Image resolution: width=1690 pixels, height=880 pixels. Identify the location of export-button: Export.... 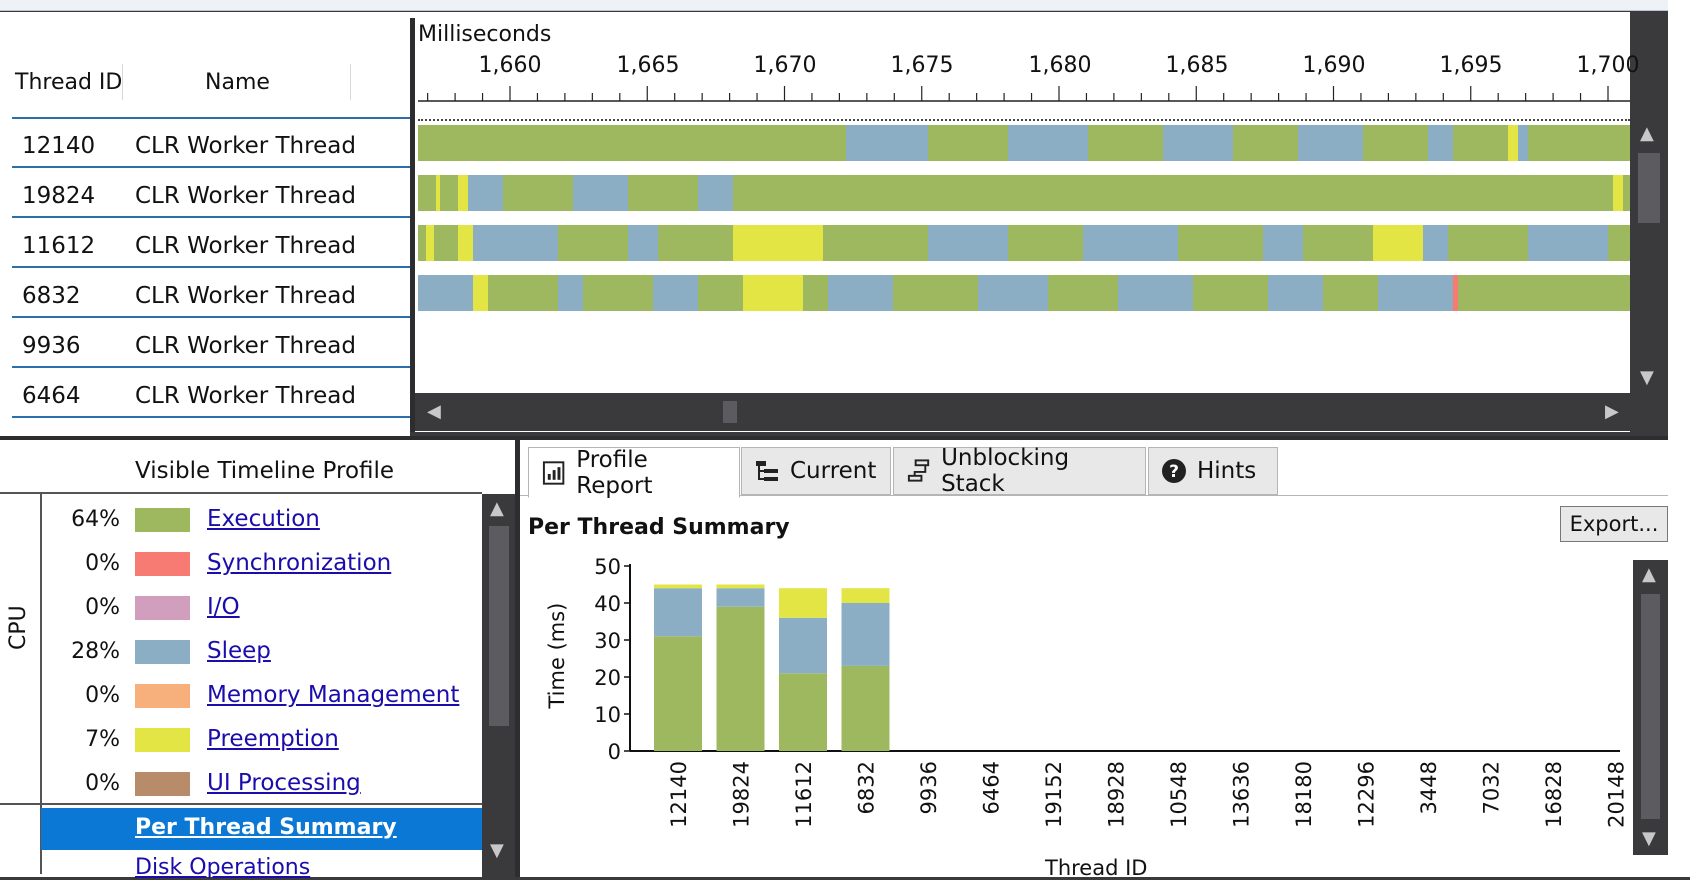
(1614, 524).